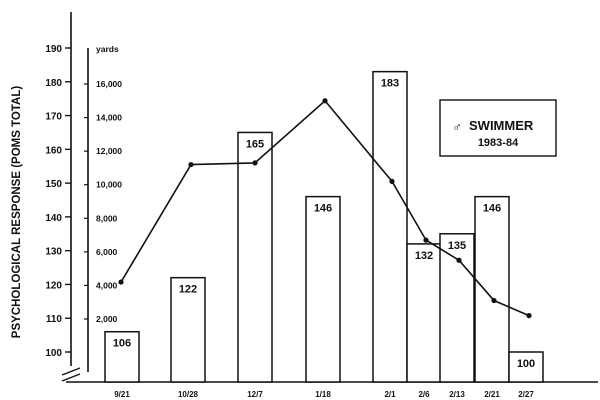  Describe the element at coordinates (53, 184) in the screenshot. I see `y-tick-label: 150` at that location.